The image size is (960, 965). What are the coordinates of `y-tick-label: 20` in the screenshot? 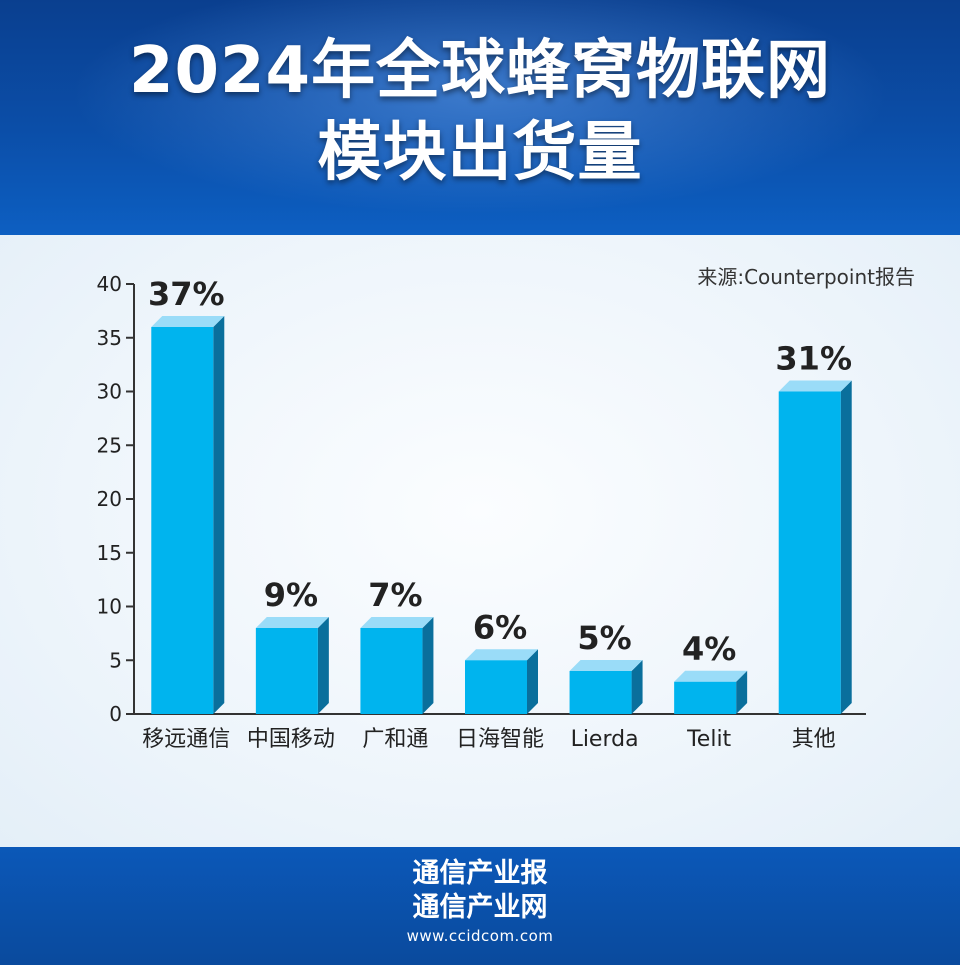 It's located at (109, 499).